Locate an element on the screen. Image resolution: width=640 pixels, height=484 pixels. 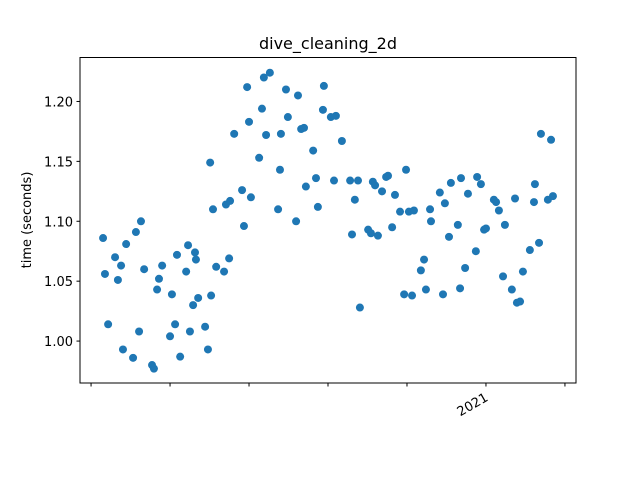
y-tick-label: 1.05 is located at coordinates (58, 282).